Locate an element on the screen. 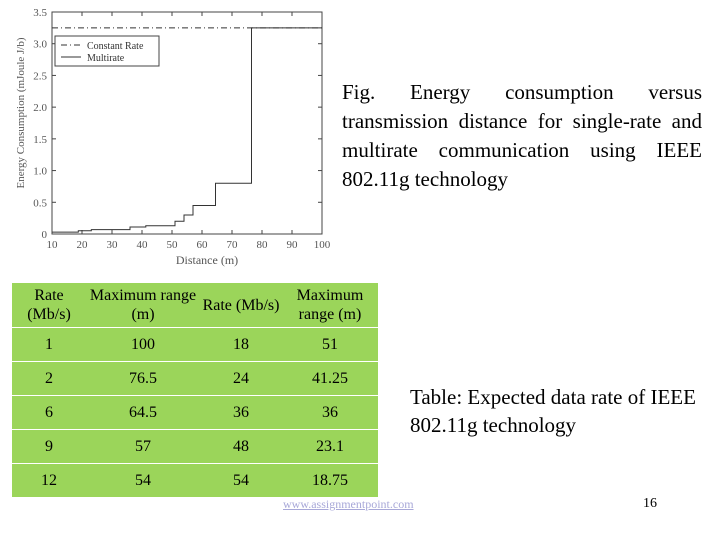 This screenshot has height=540, width=720. table-cell: 18 is located at coordinates (241, 344).